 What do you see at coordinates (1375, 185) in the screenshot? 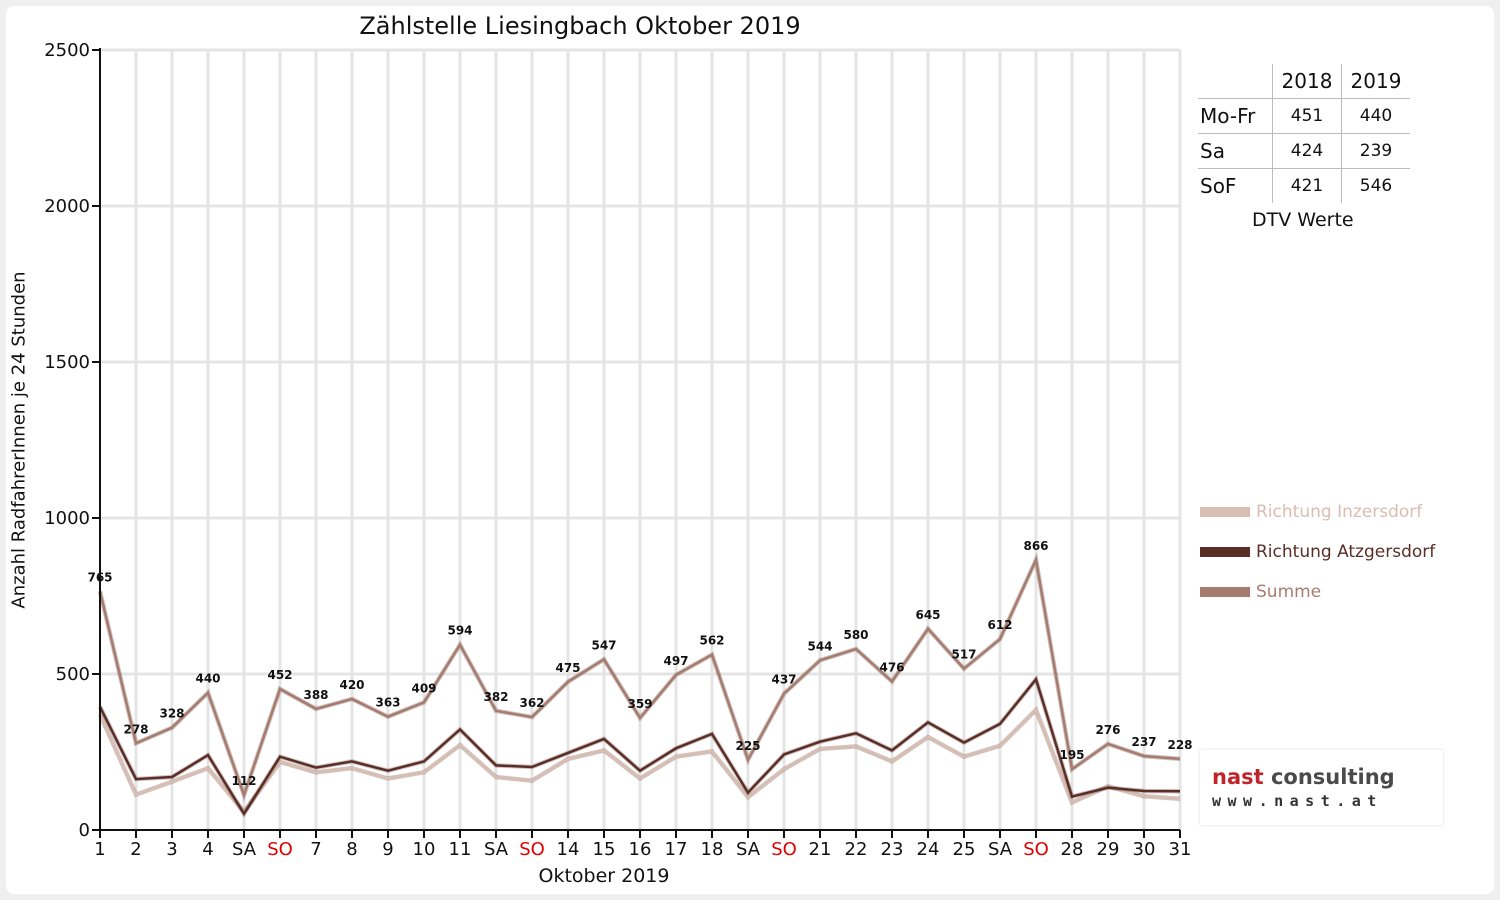
I see `dtv-cell: 546` at bounding box center [1375, 185].